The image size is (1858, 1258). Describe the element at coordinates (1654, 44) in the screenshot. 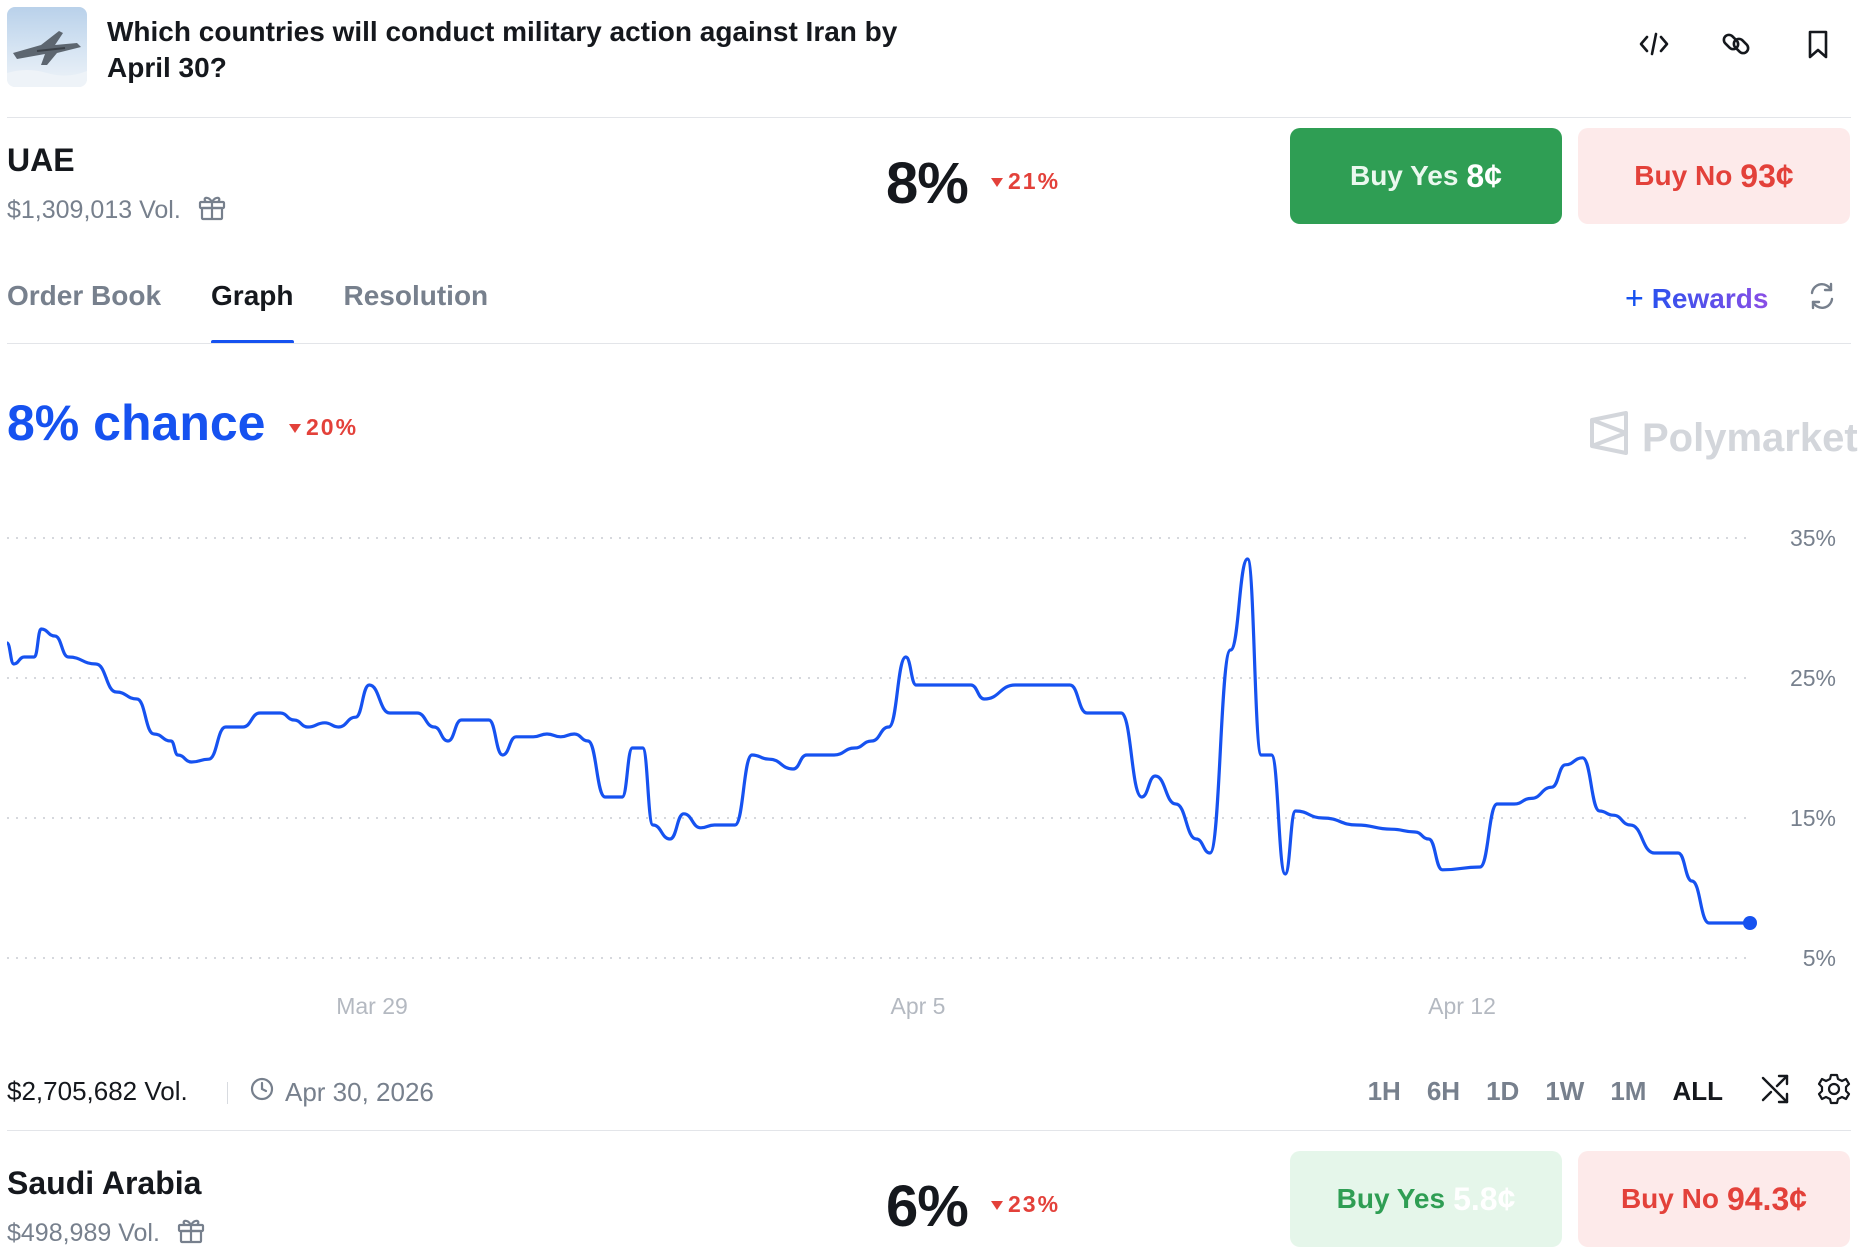

I see `embed-code-icon` at that location.